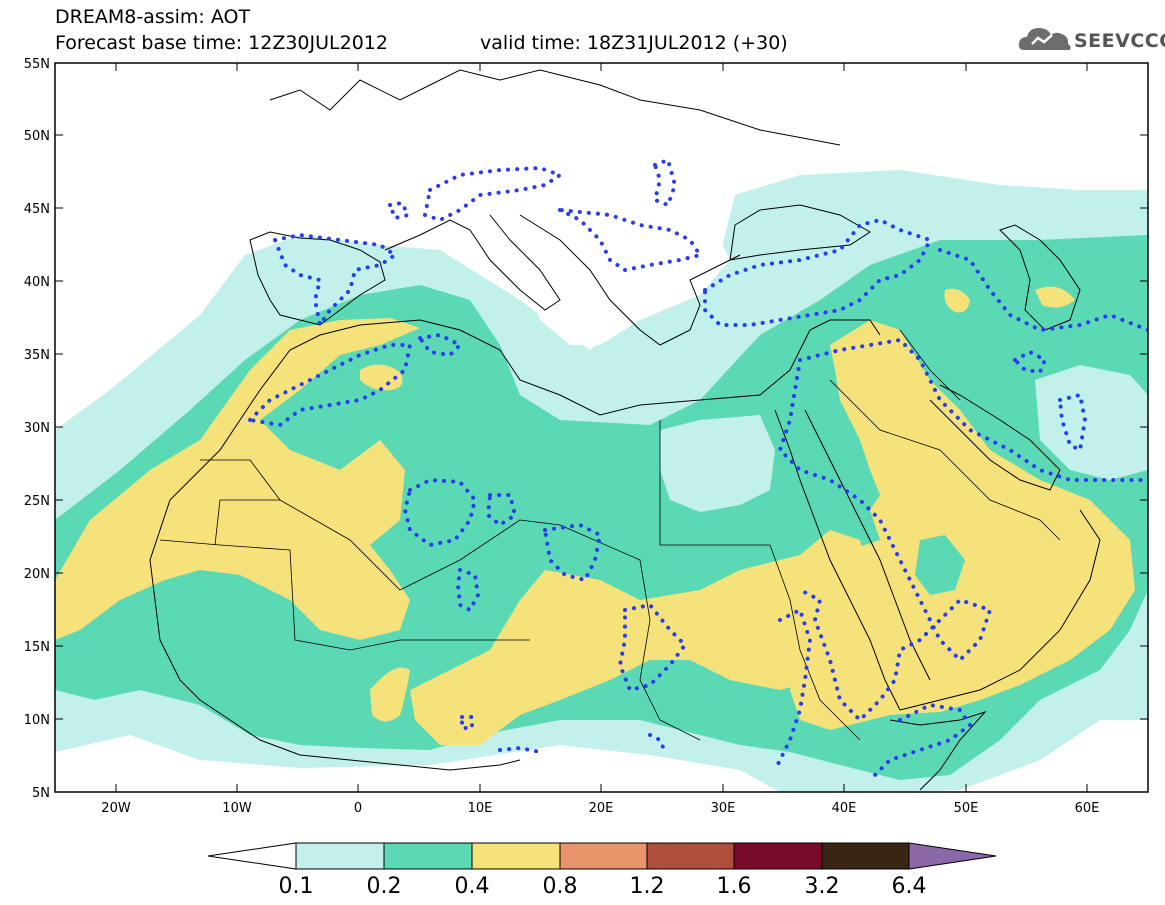 The width and height of the screenshot is (1165, 905). I want to click on colorbar, so click(602, 856).